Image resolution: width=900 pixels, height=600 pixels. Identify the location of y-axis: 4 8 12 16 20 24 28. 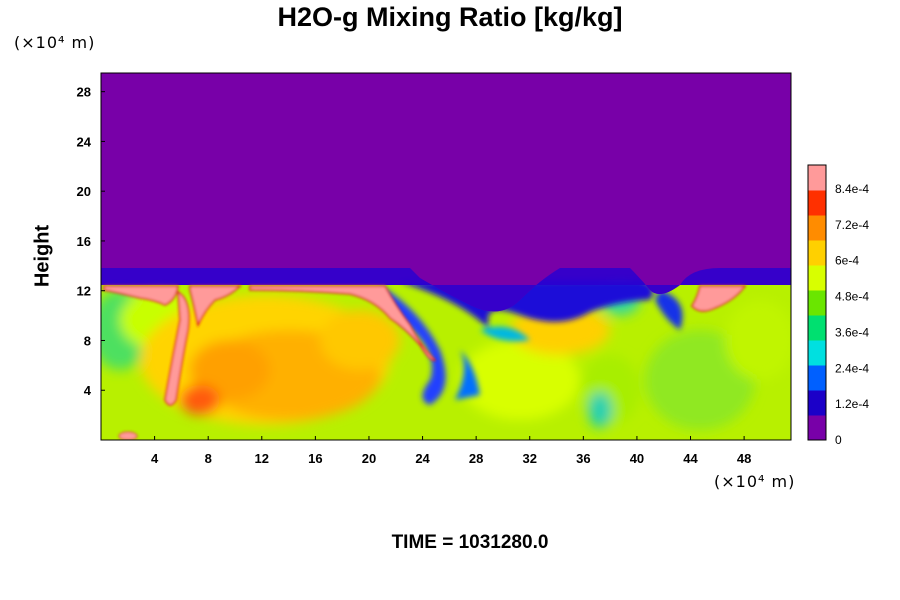
(91, 241).